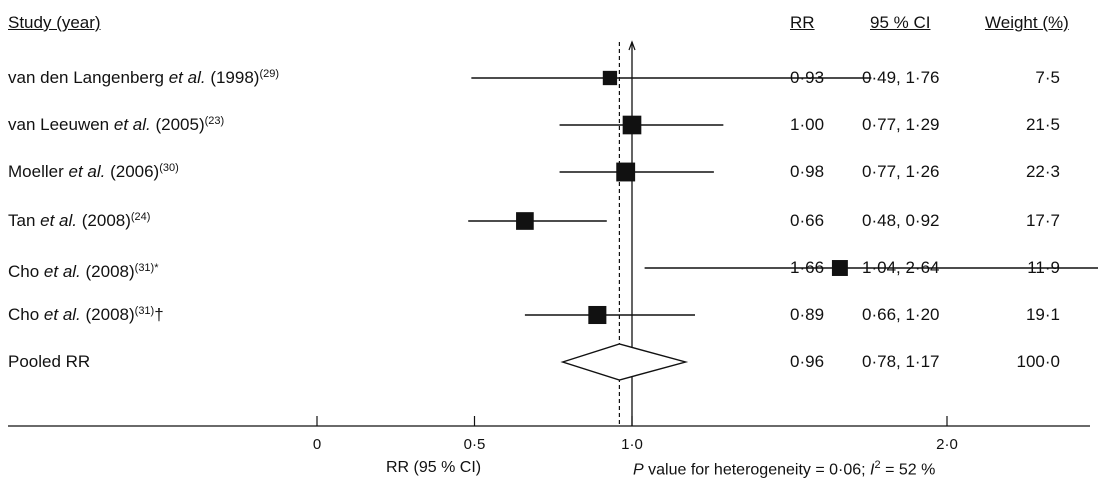 The image size is (1098, 485). Describe the element at coordinates (638, 470) in the screenshot. I see `heterogeneity-p-symbol: P` at that location.